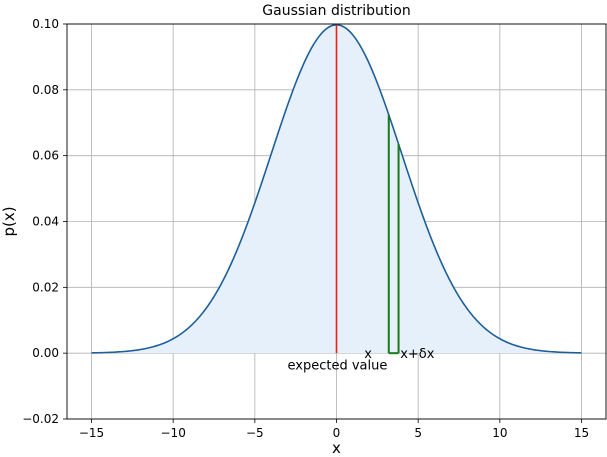  What do you see at coordinates (45, 287) in the screenshot?
I see `y-tick-label: 0.02` at bounding box center [45, 287].